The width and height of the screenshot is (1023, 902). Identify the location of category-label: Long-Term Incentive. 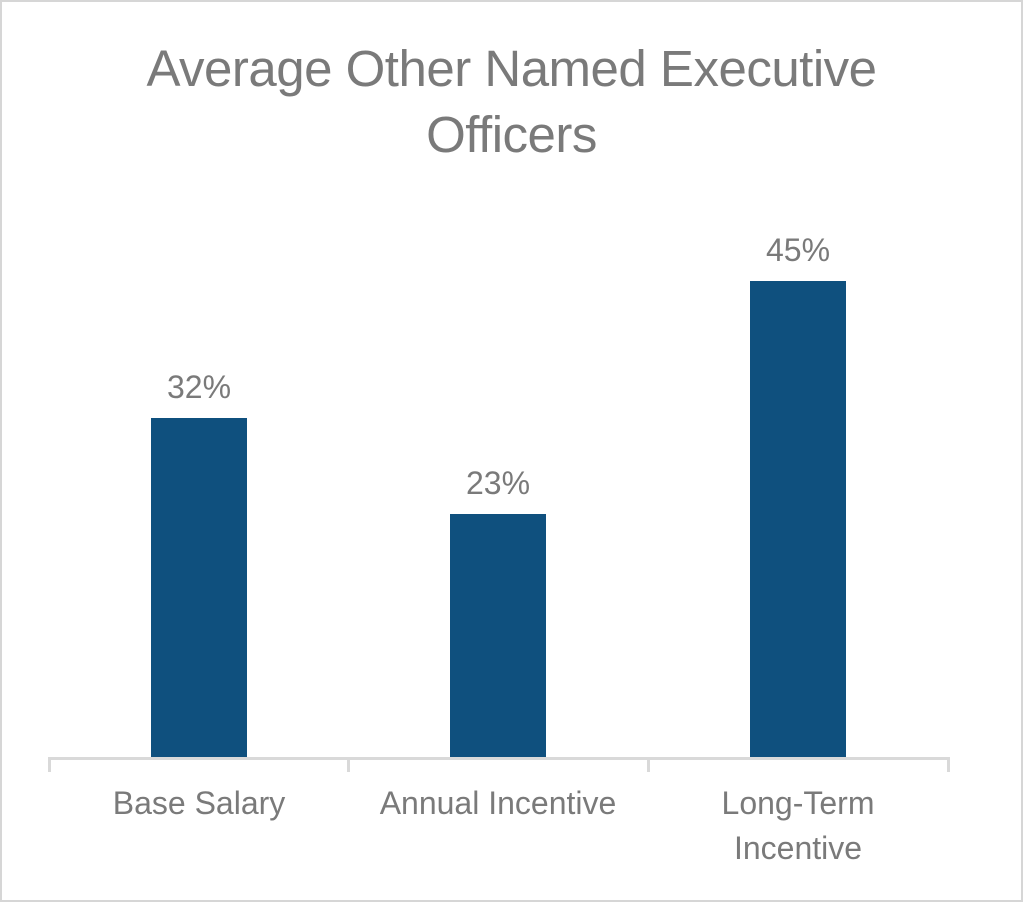
(798, 826).